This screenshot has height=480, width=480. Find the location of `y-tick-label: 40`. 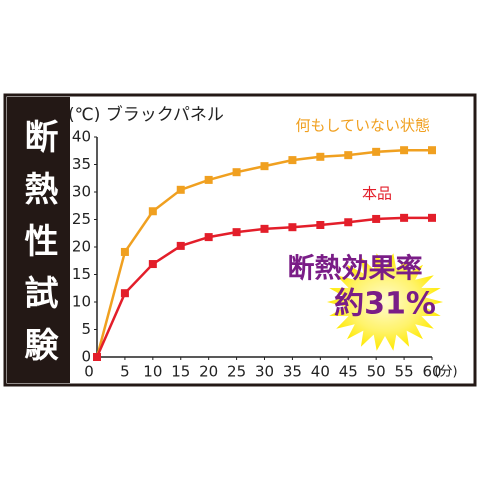

y-tick-label: 40 is located at coordinates (81, 137).